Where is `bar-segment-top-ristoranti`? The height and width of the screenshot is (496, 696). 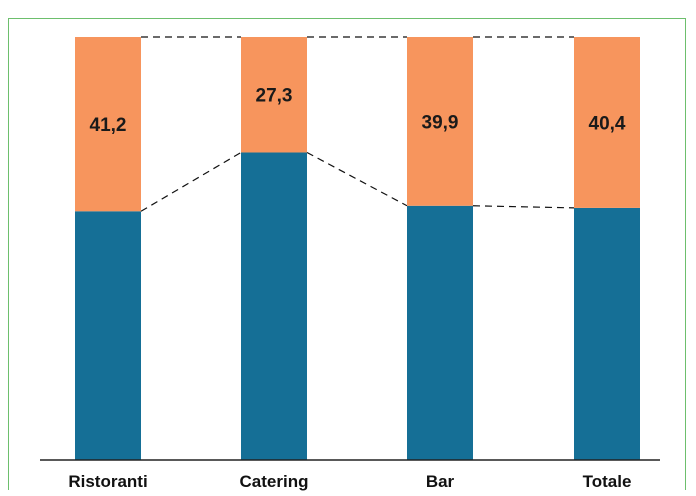
bar-segment-top-ristoranti is located at coordinates (108, 124).